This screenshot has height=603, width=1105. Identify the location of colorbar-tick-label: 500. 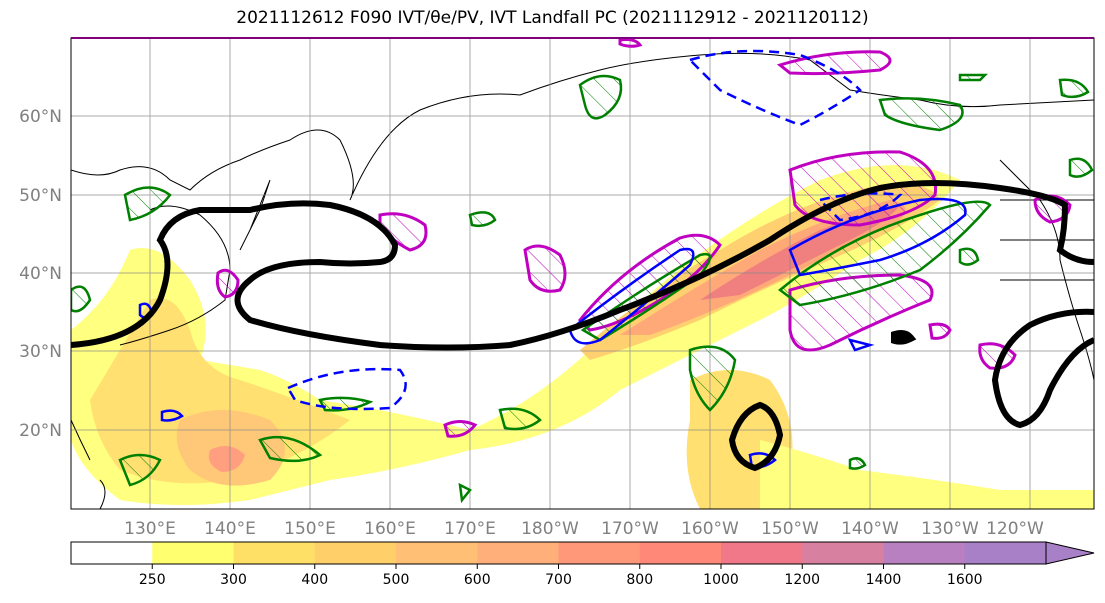
(396, 580).